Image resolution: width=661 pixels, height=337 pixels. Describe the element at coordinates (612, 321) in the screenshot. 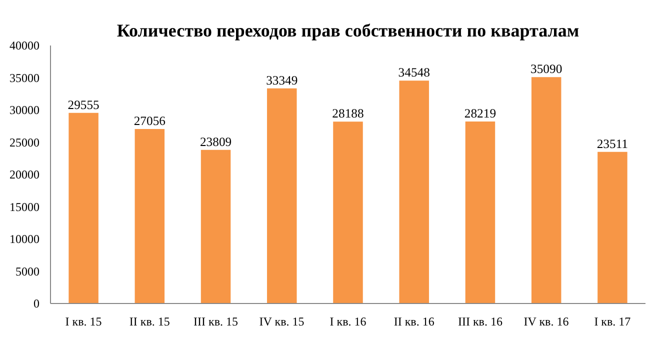

I see `x-tick-label: I кв. 17` at that location.